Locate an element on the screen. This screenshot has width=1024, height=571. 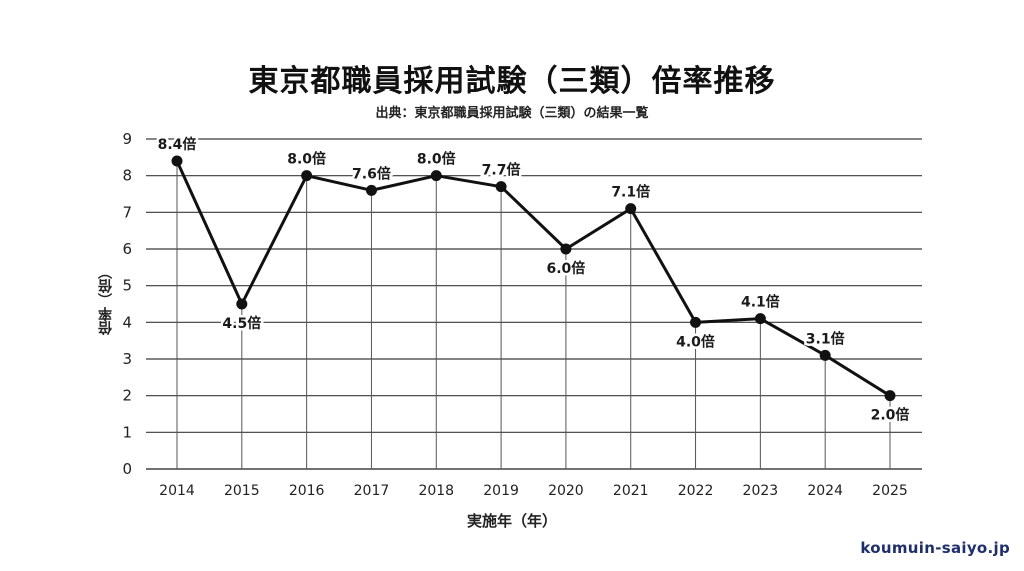
data-label-2021: 7.1倍 is located at coordinates (630, 192).